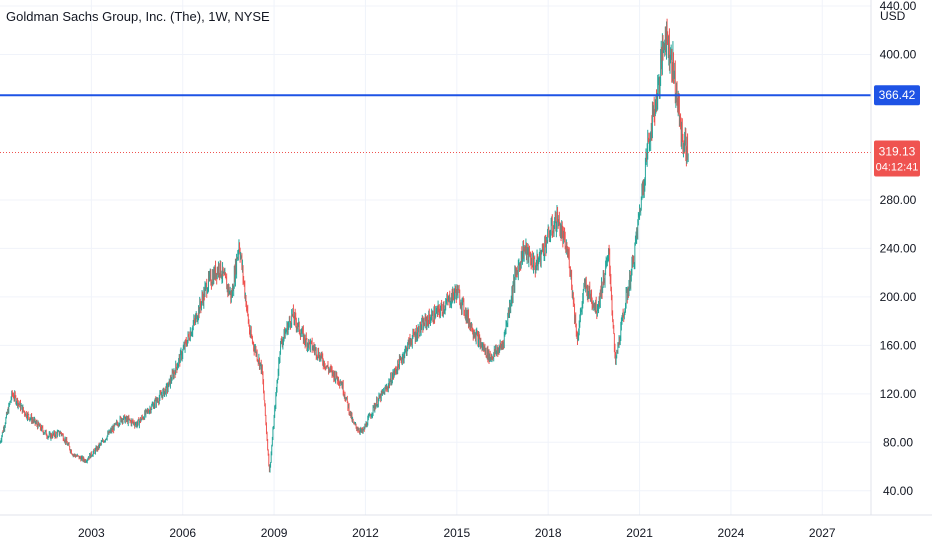  What do you see at coordinates (898, 394) in the screenshot?
I see `price-tick-label: 120.00` at bounding box center [898, 394].